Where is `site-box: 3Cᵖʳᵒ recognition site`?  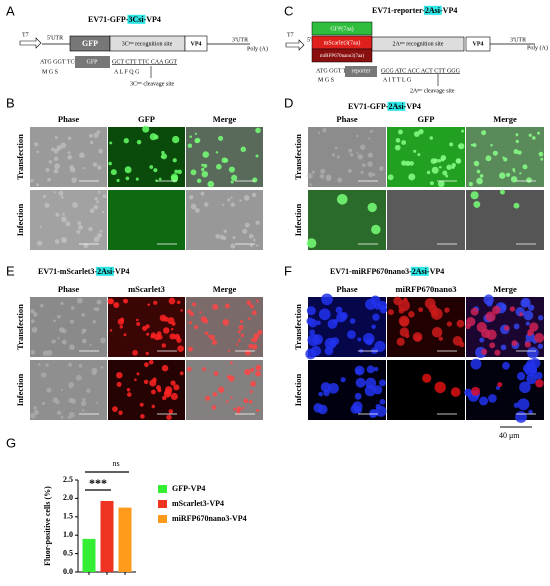 site-box: 3Cᵖʳᵒ recognition site is located at coordinates (147, 44).